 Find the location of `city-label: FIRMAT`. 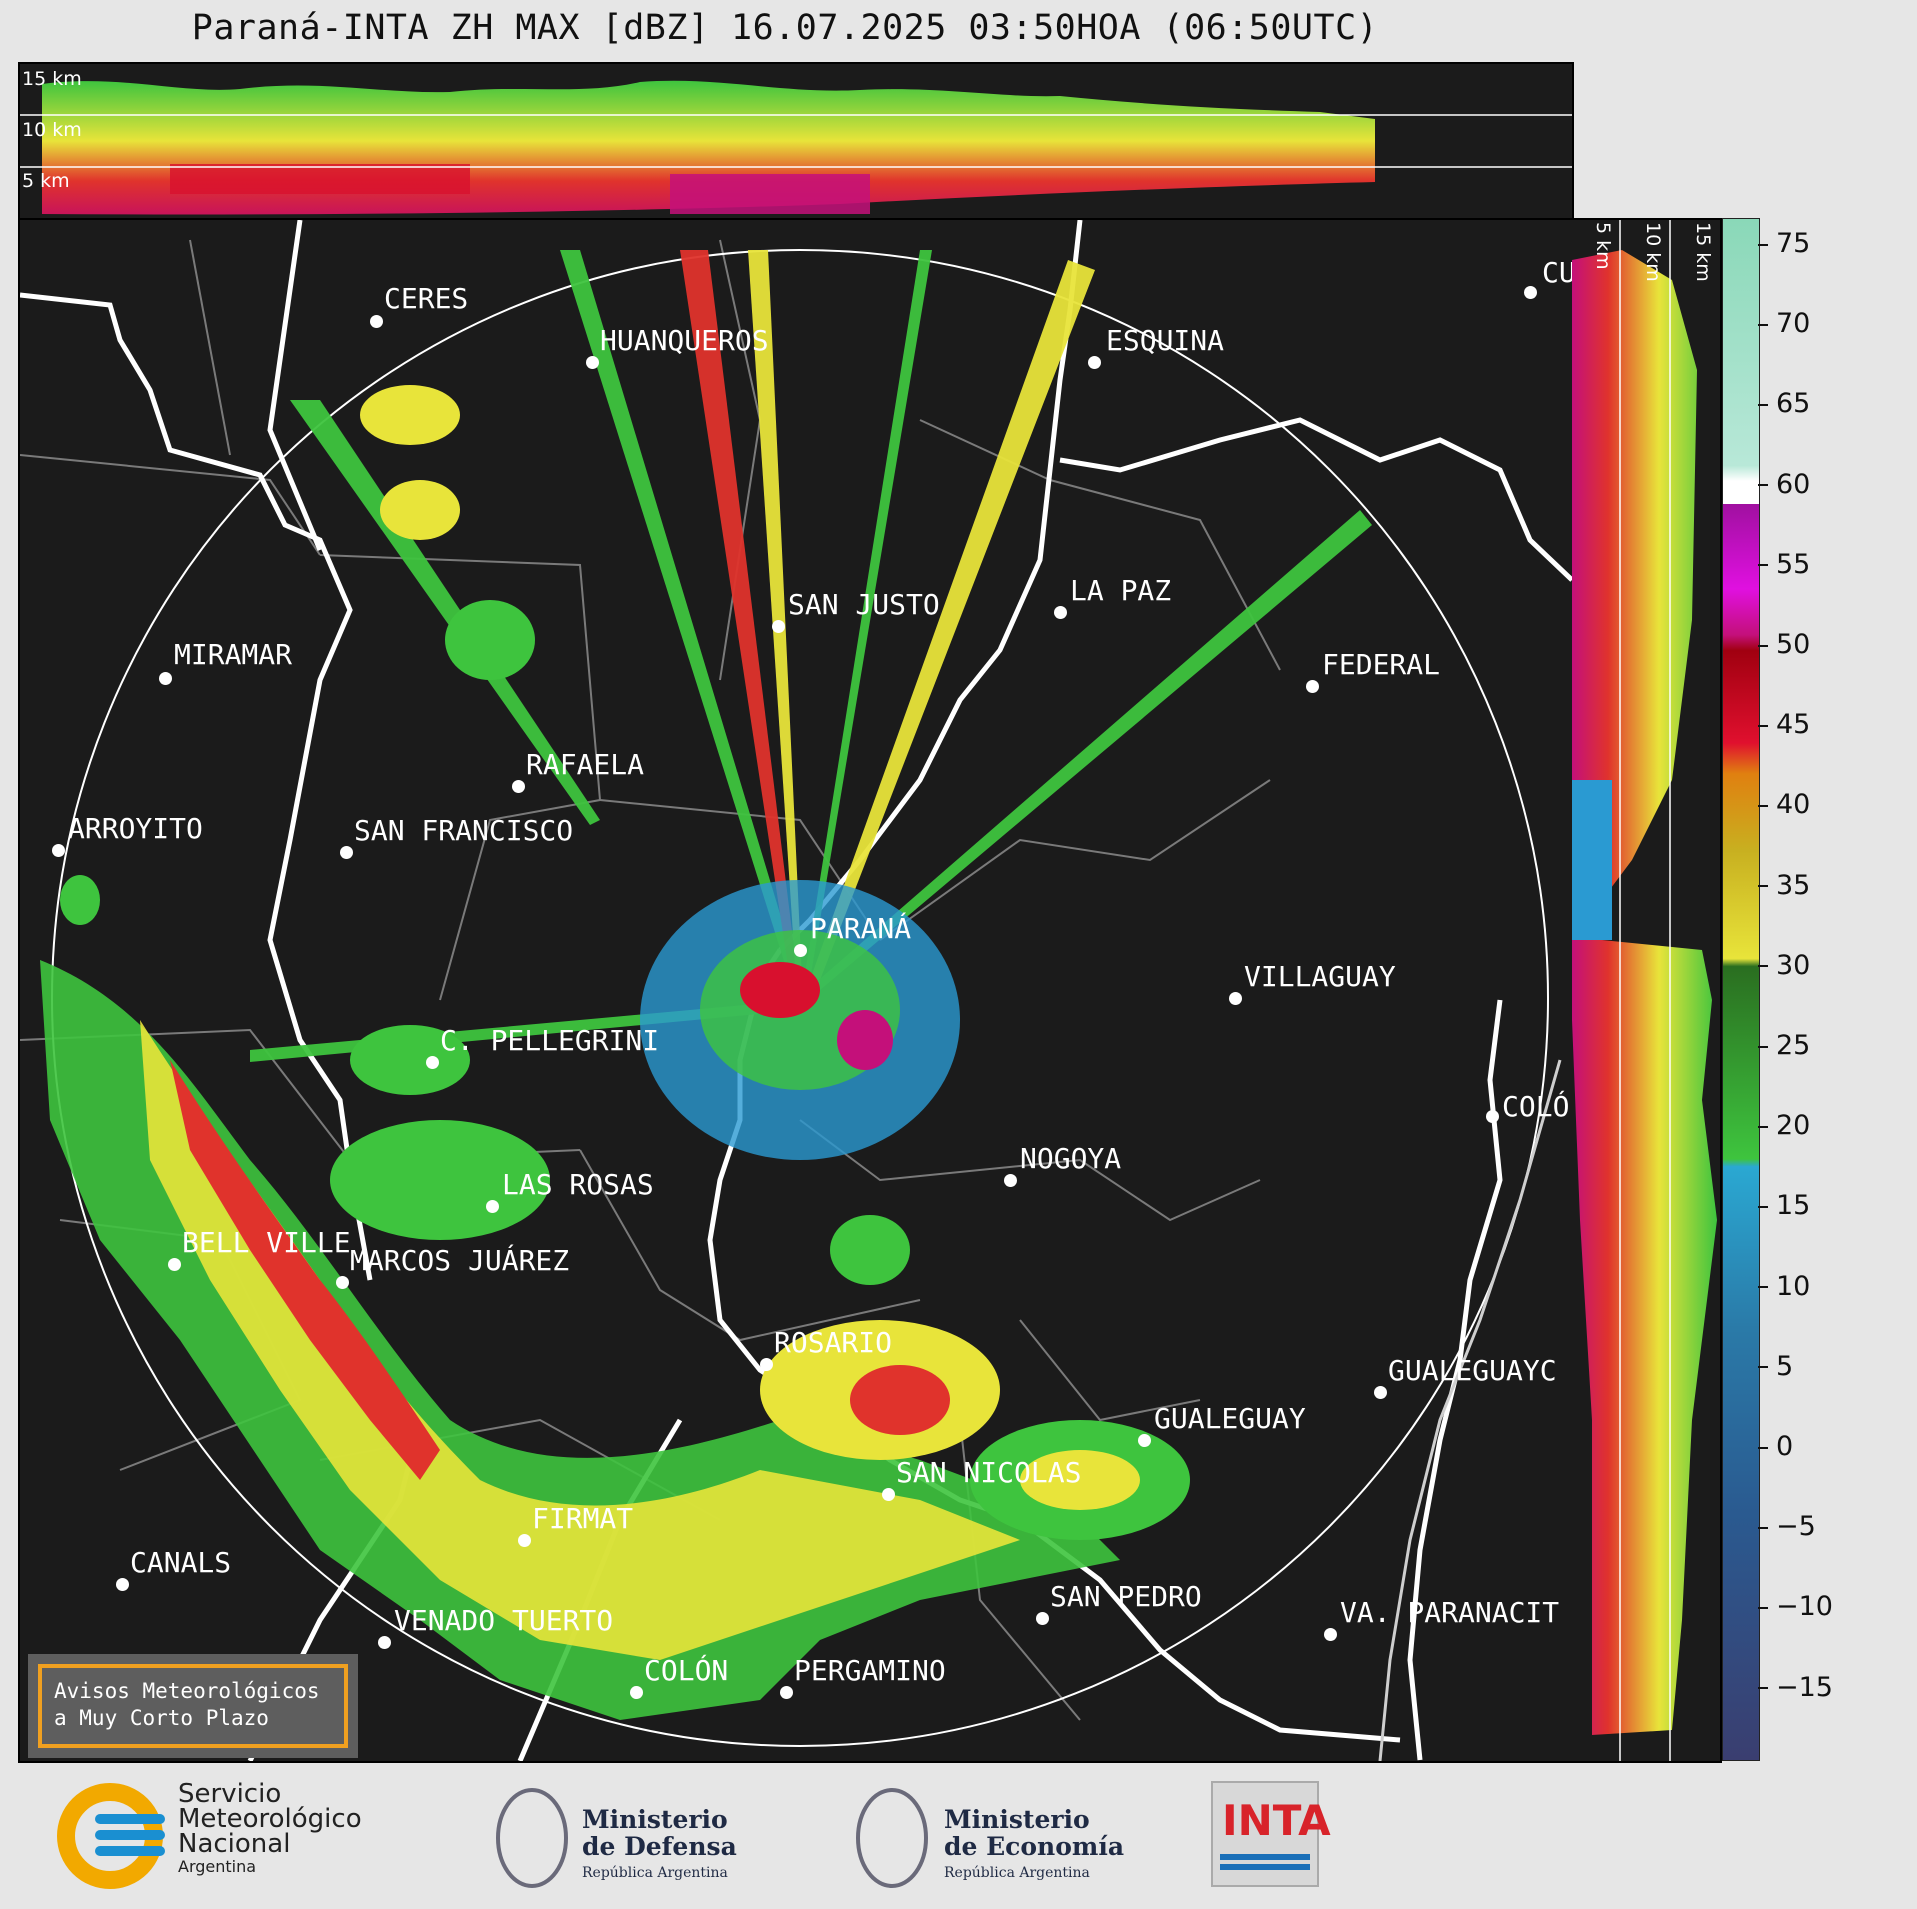

city-label: FIRMAT is located at coordinates (583, 1518).